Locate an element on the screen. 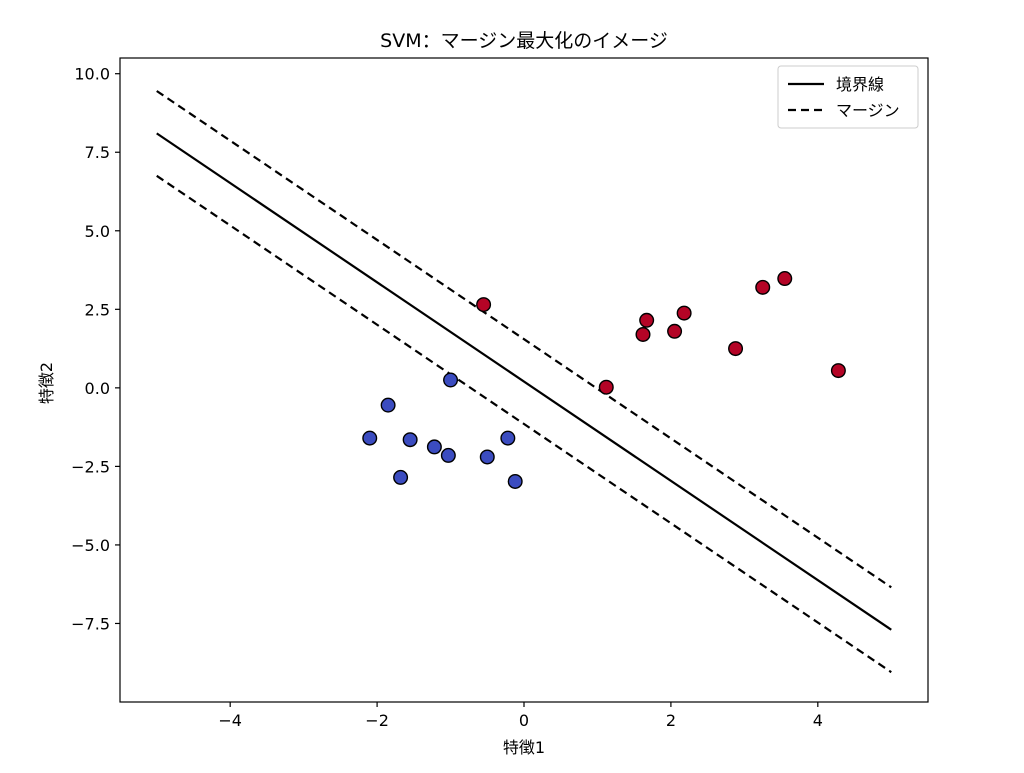  legend-label: マージン is located at coordinates (868, 110).